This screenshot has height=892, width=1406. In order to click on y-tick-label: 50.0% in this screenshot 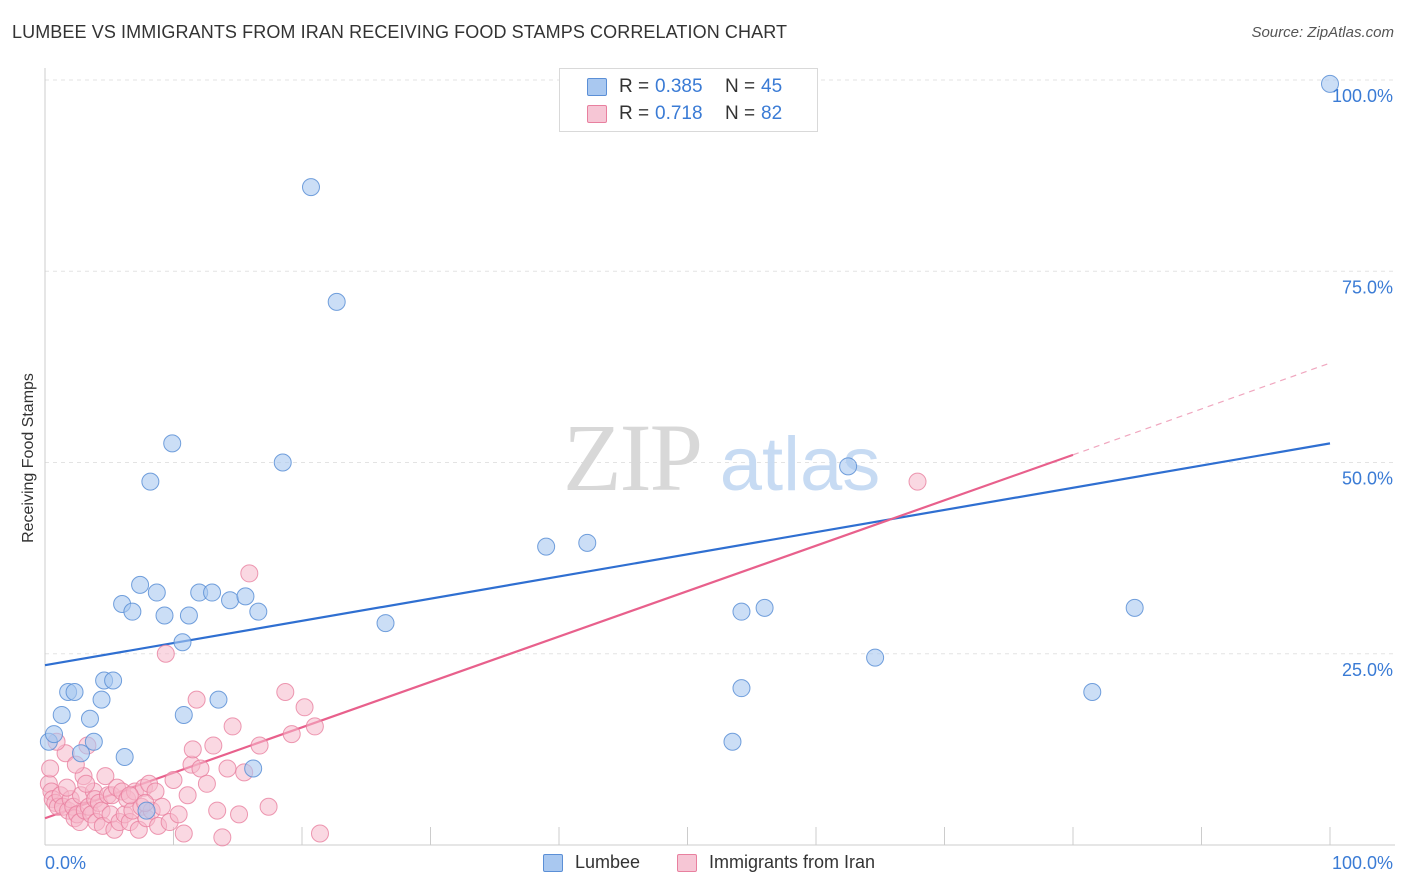, I will do `click(1367, 479)`.